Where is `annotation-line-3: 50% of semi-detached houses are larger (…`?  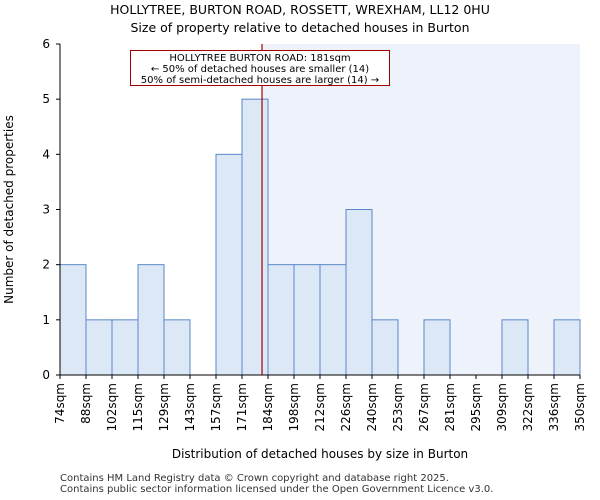 annotation-line-3: 50% of semi-detached houses are larger (… is located at coordinates (260, 80).